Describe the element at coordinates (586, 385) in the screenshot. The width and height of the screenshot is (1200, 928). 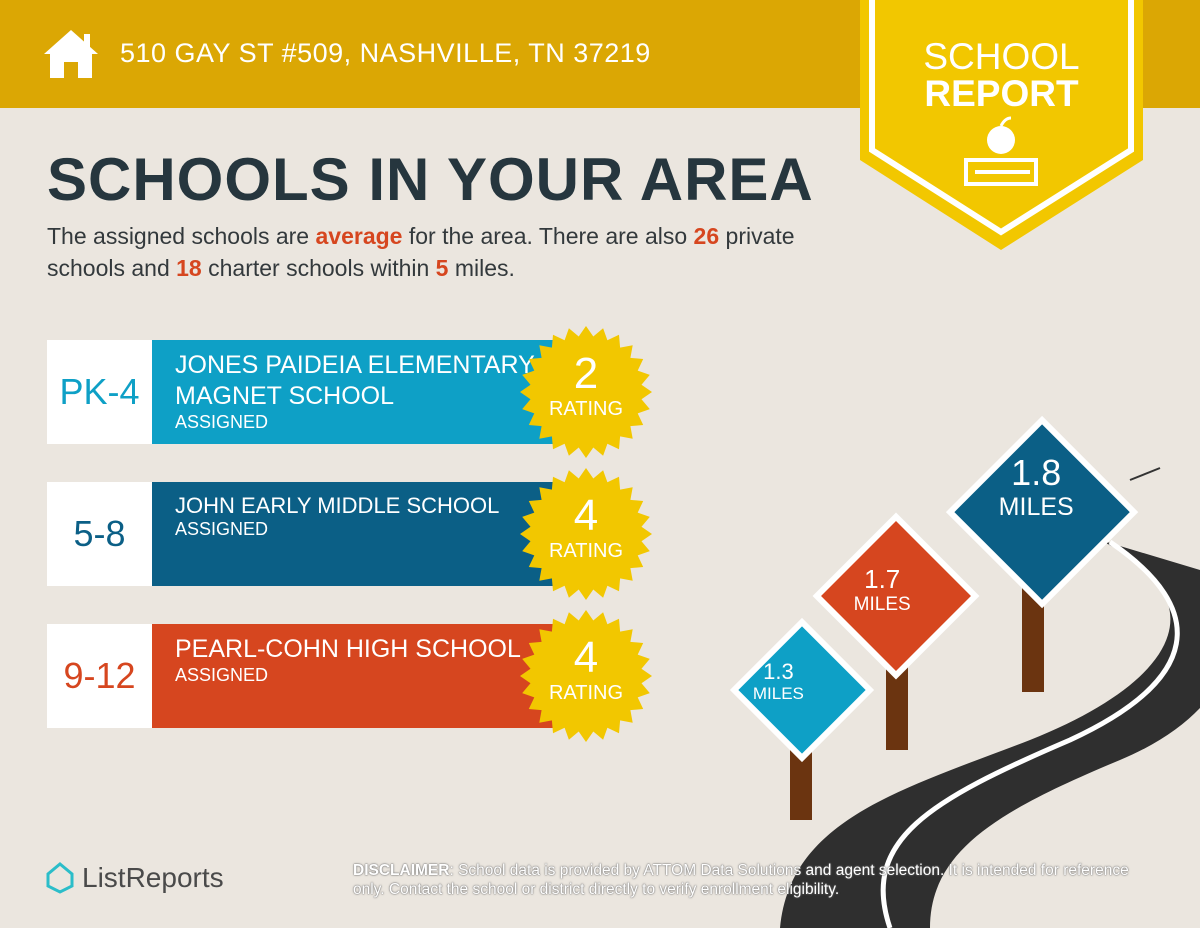
I see `rating: 2 RATING` at that location.